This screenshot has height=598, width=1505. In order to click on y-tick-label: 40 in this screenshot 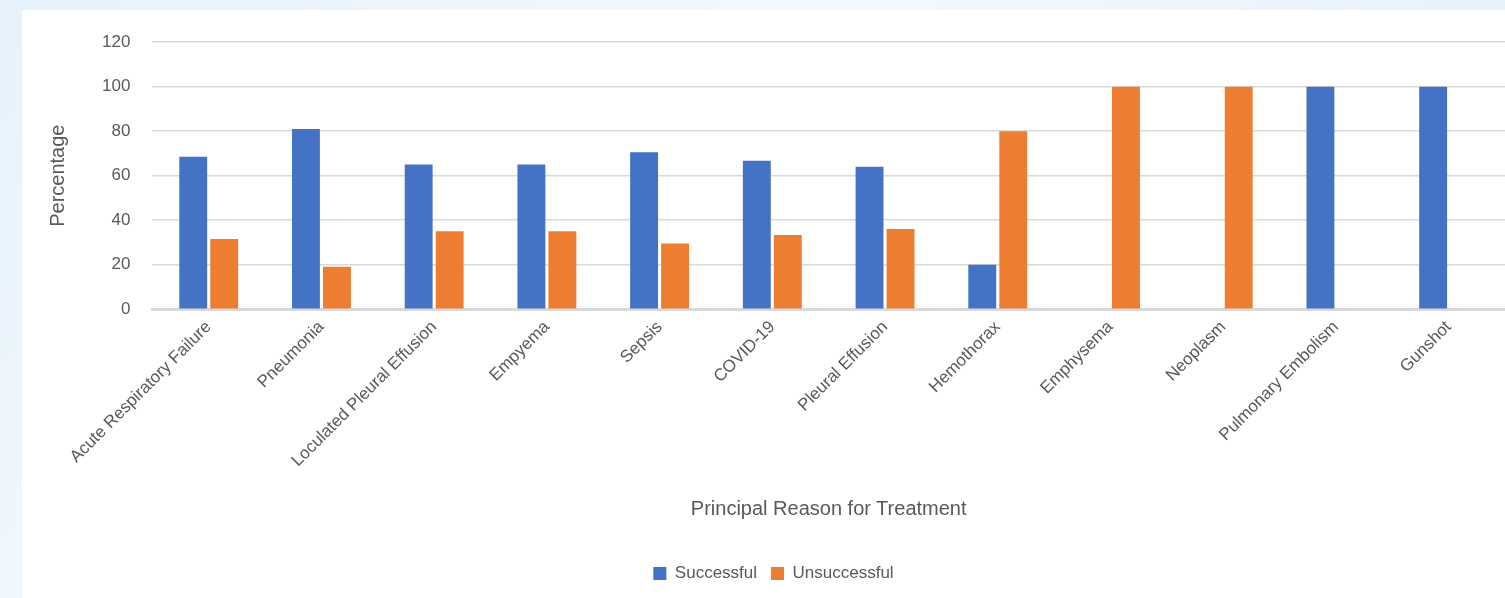, I will do `click(121, 219)`.